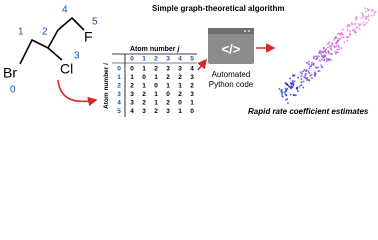 The height and width of the screenshot is (240, 378). I want to click on row-index: 5, so click(119, 111).